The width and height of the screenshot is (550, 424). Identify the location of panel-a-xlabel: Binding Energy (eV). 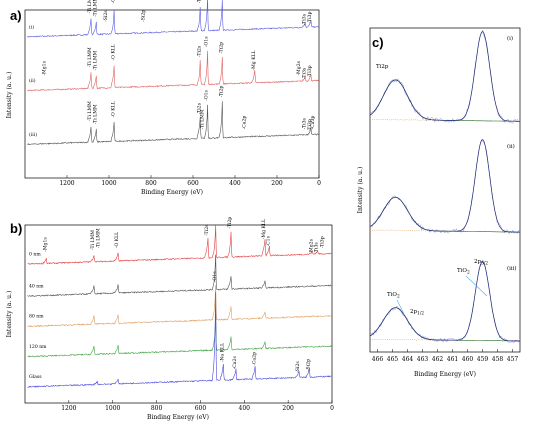
(172, 192).